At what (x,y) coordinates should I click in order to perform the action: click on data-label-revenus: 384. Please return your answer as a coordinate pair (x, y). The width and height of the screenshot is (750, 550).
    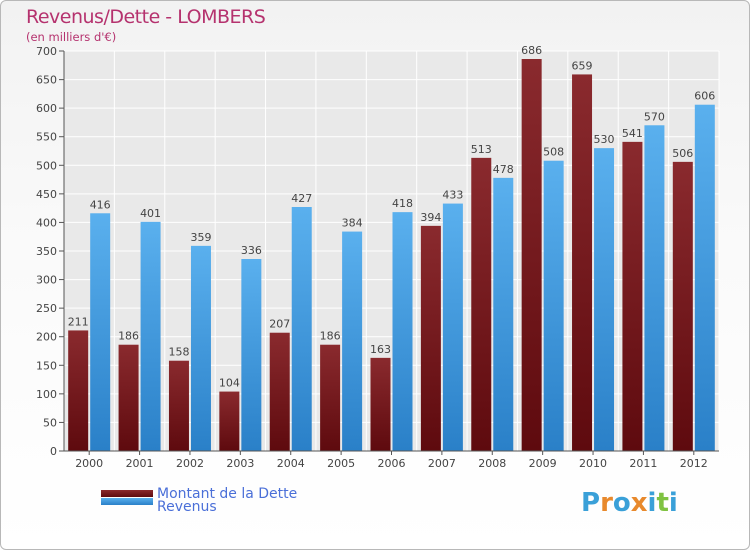
    Looking at the image, I should click on (352, 223).